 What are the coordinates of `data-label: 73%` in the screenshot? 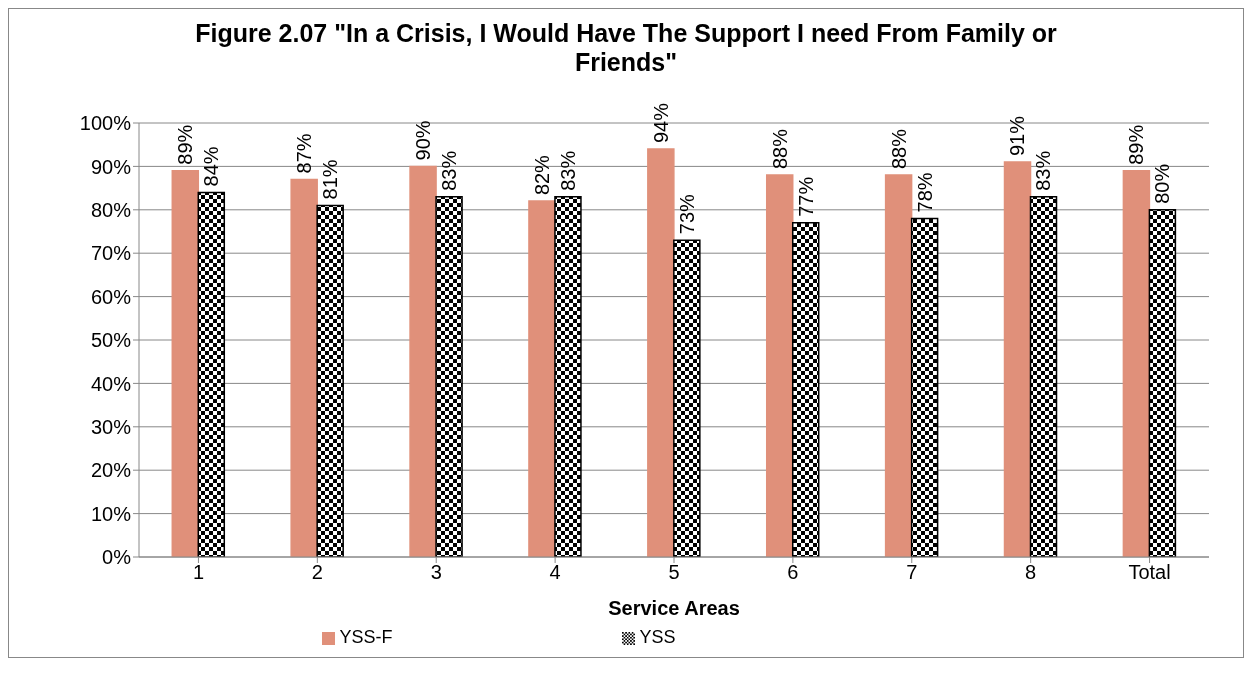 It's located at (686, 214).